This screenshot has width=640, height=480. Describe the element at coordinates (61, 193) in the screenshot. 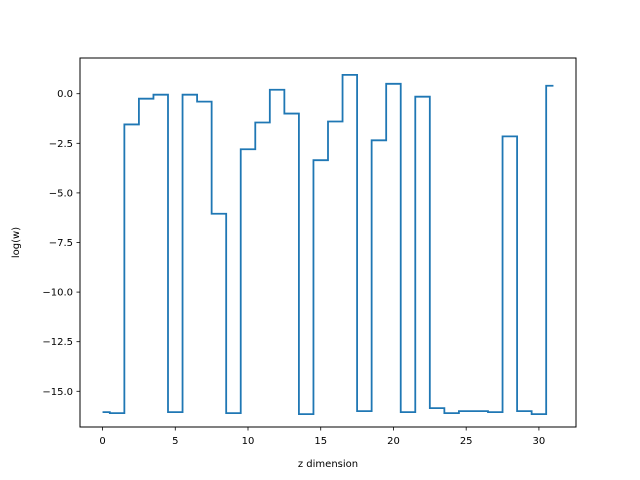

I see `y-tick-label: −5.0` at that location.